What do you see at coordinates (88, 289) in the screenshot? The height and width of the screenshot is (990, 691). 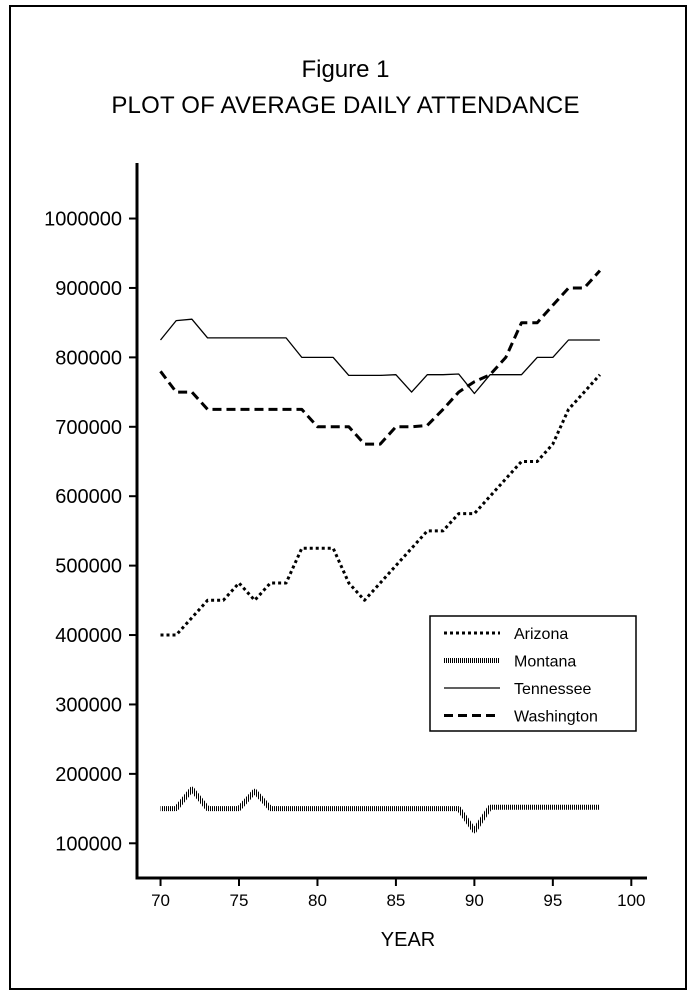 I see `y-tick-label: 900000` at bounding box center [88, 289].